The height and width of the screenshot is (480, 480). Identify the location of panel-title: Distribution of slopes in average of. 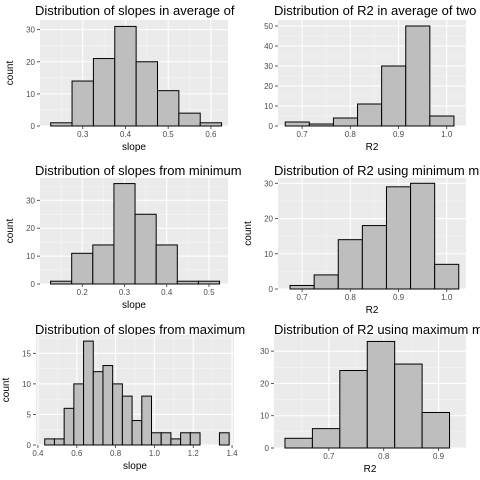
(135, 10).